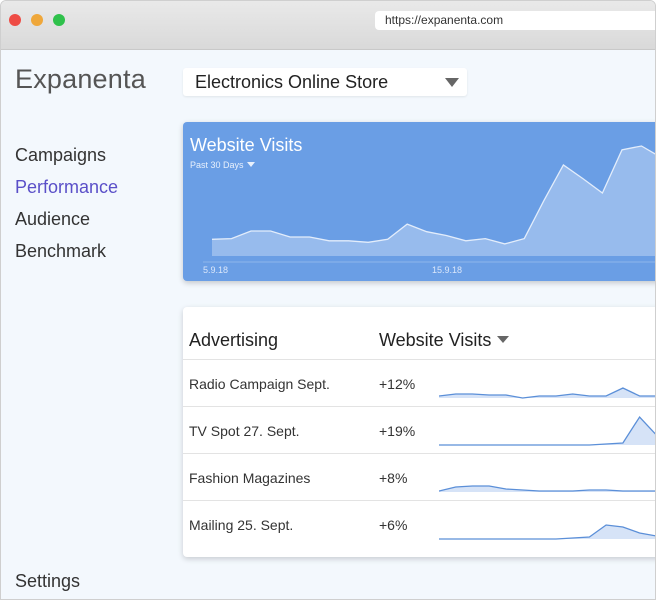 This screenshot has height=600, width=656. What do you see at coordinates (393, 525) in the screenshot?
I see `visits-change: +6%` at bounding box center [393, 525].